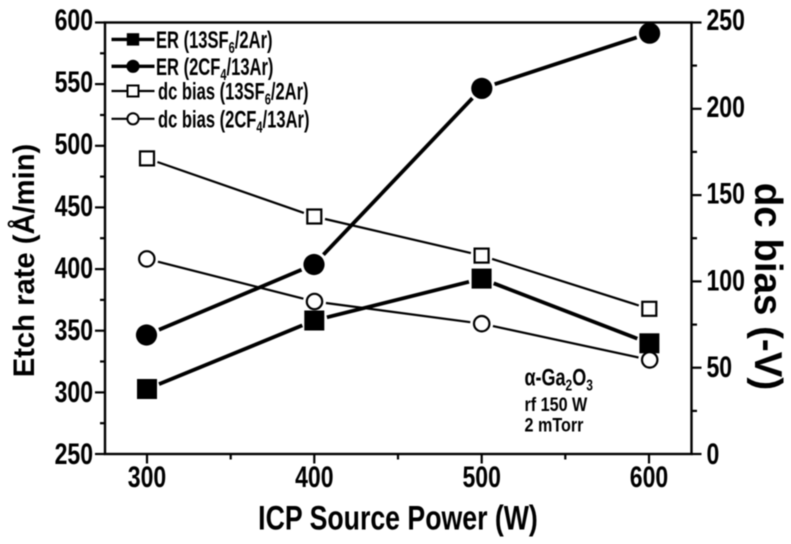  Describe the element at coordinates (726, 107) in the screenshot. I see `svg-text: 200` at that location.